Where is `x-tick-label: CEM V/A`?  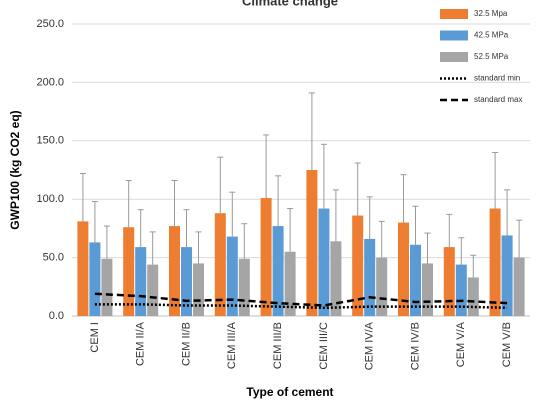
x-tick-label: CEM V/A is located at coordinates (461, 344).